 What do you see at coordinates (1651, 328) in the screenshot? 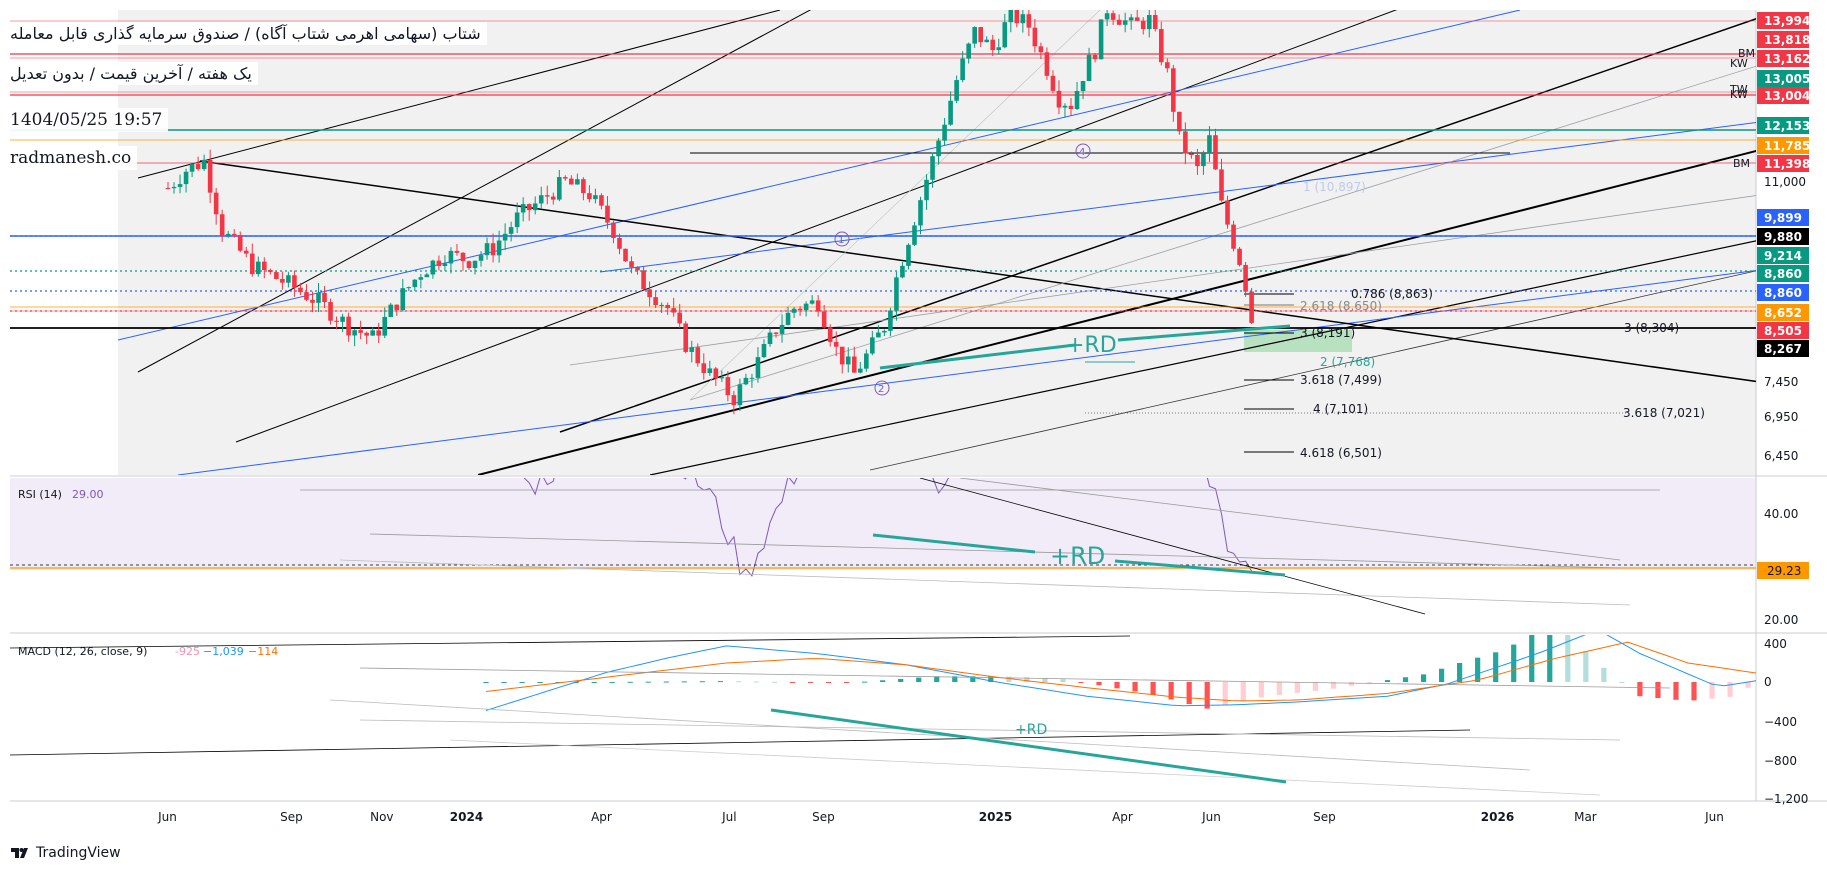
I see `fib-label: 3 (8,304)` at bounding box center [1651, 328].